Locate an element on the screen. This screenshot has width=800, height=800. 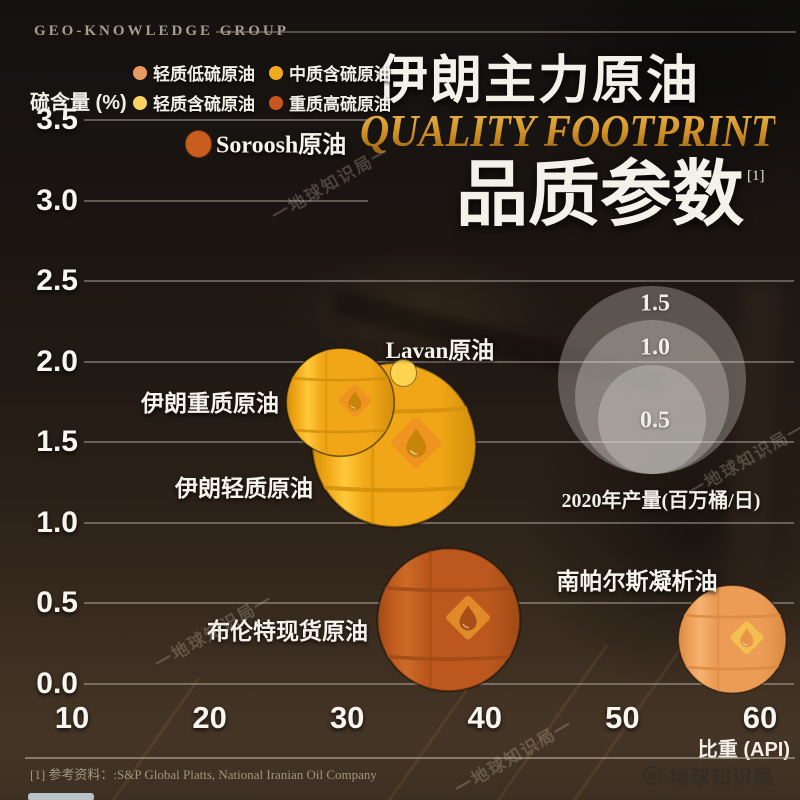
x-tick-10: 10 is located at coordinates (72, 717).